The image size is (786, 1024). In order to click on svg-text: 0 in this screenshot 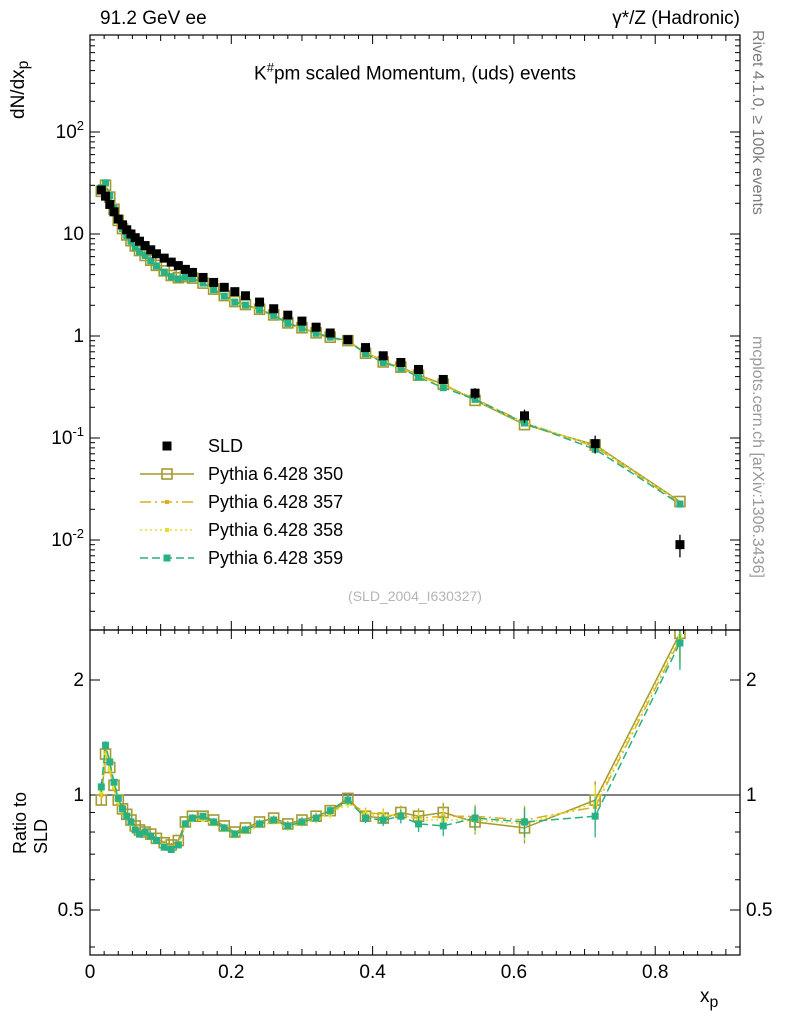, I will do `click(90, 972)`.